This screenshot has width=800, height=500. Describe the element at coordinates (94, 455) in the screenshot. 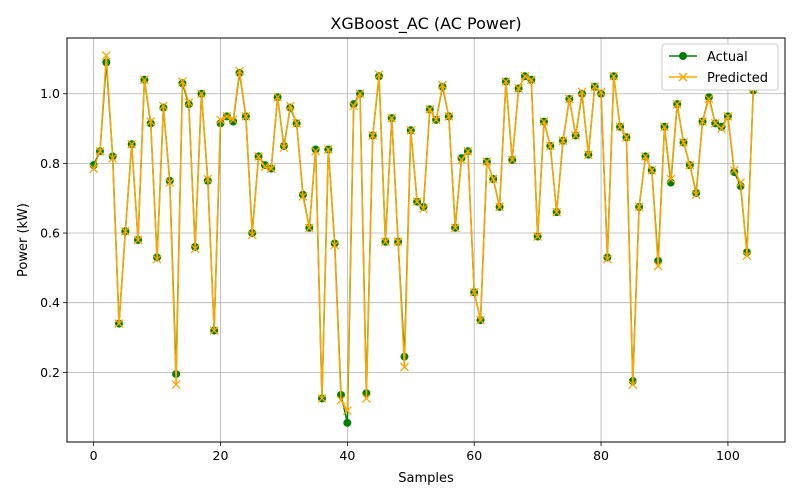

I see `x-tick-label: 0` at that location.